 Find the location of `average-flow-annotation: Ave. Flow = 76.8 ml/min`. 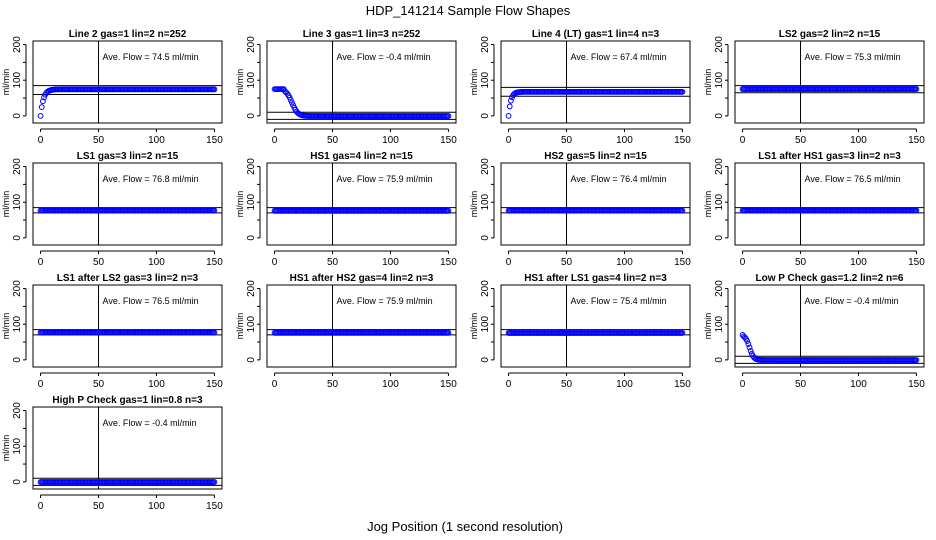

average-flow-annotation: Ave. Flow = 76.8 ml/min is located at coordinates (151, 179).